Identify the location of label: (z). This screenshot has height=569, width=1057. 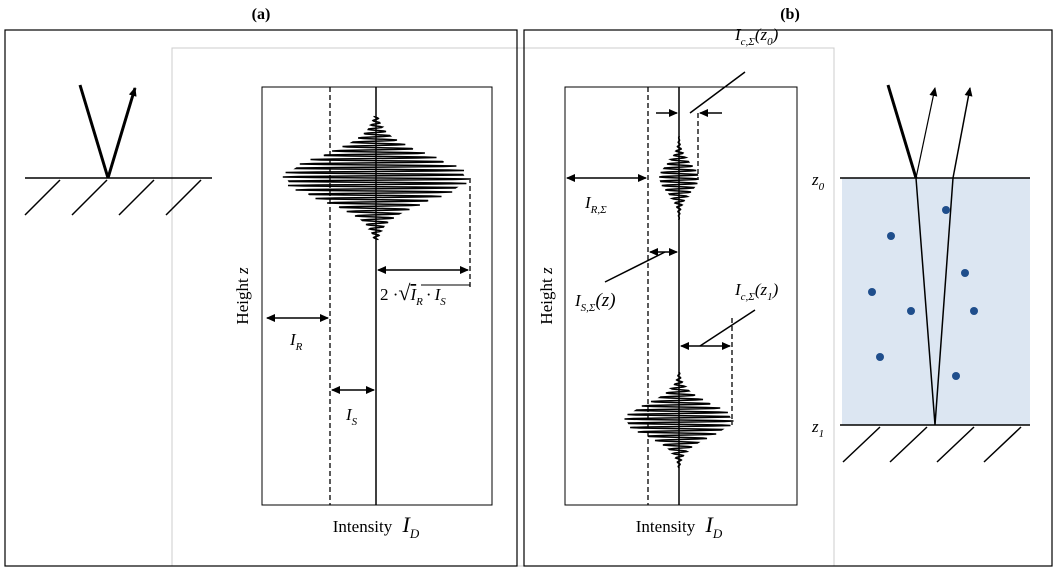
(605, 300).